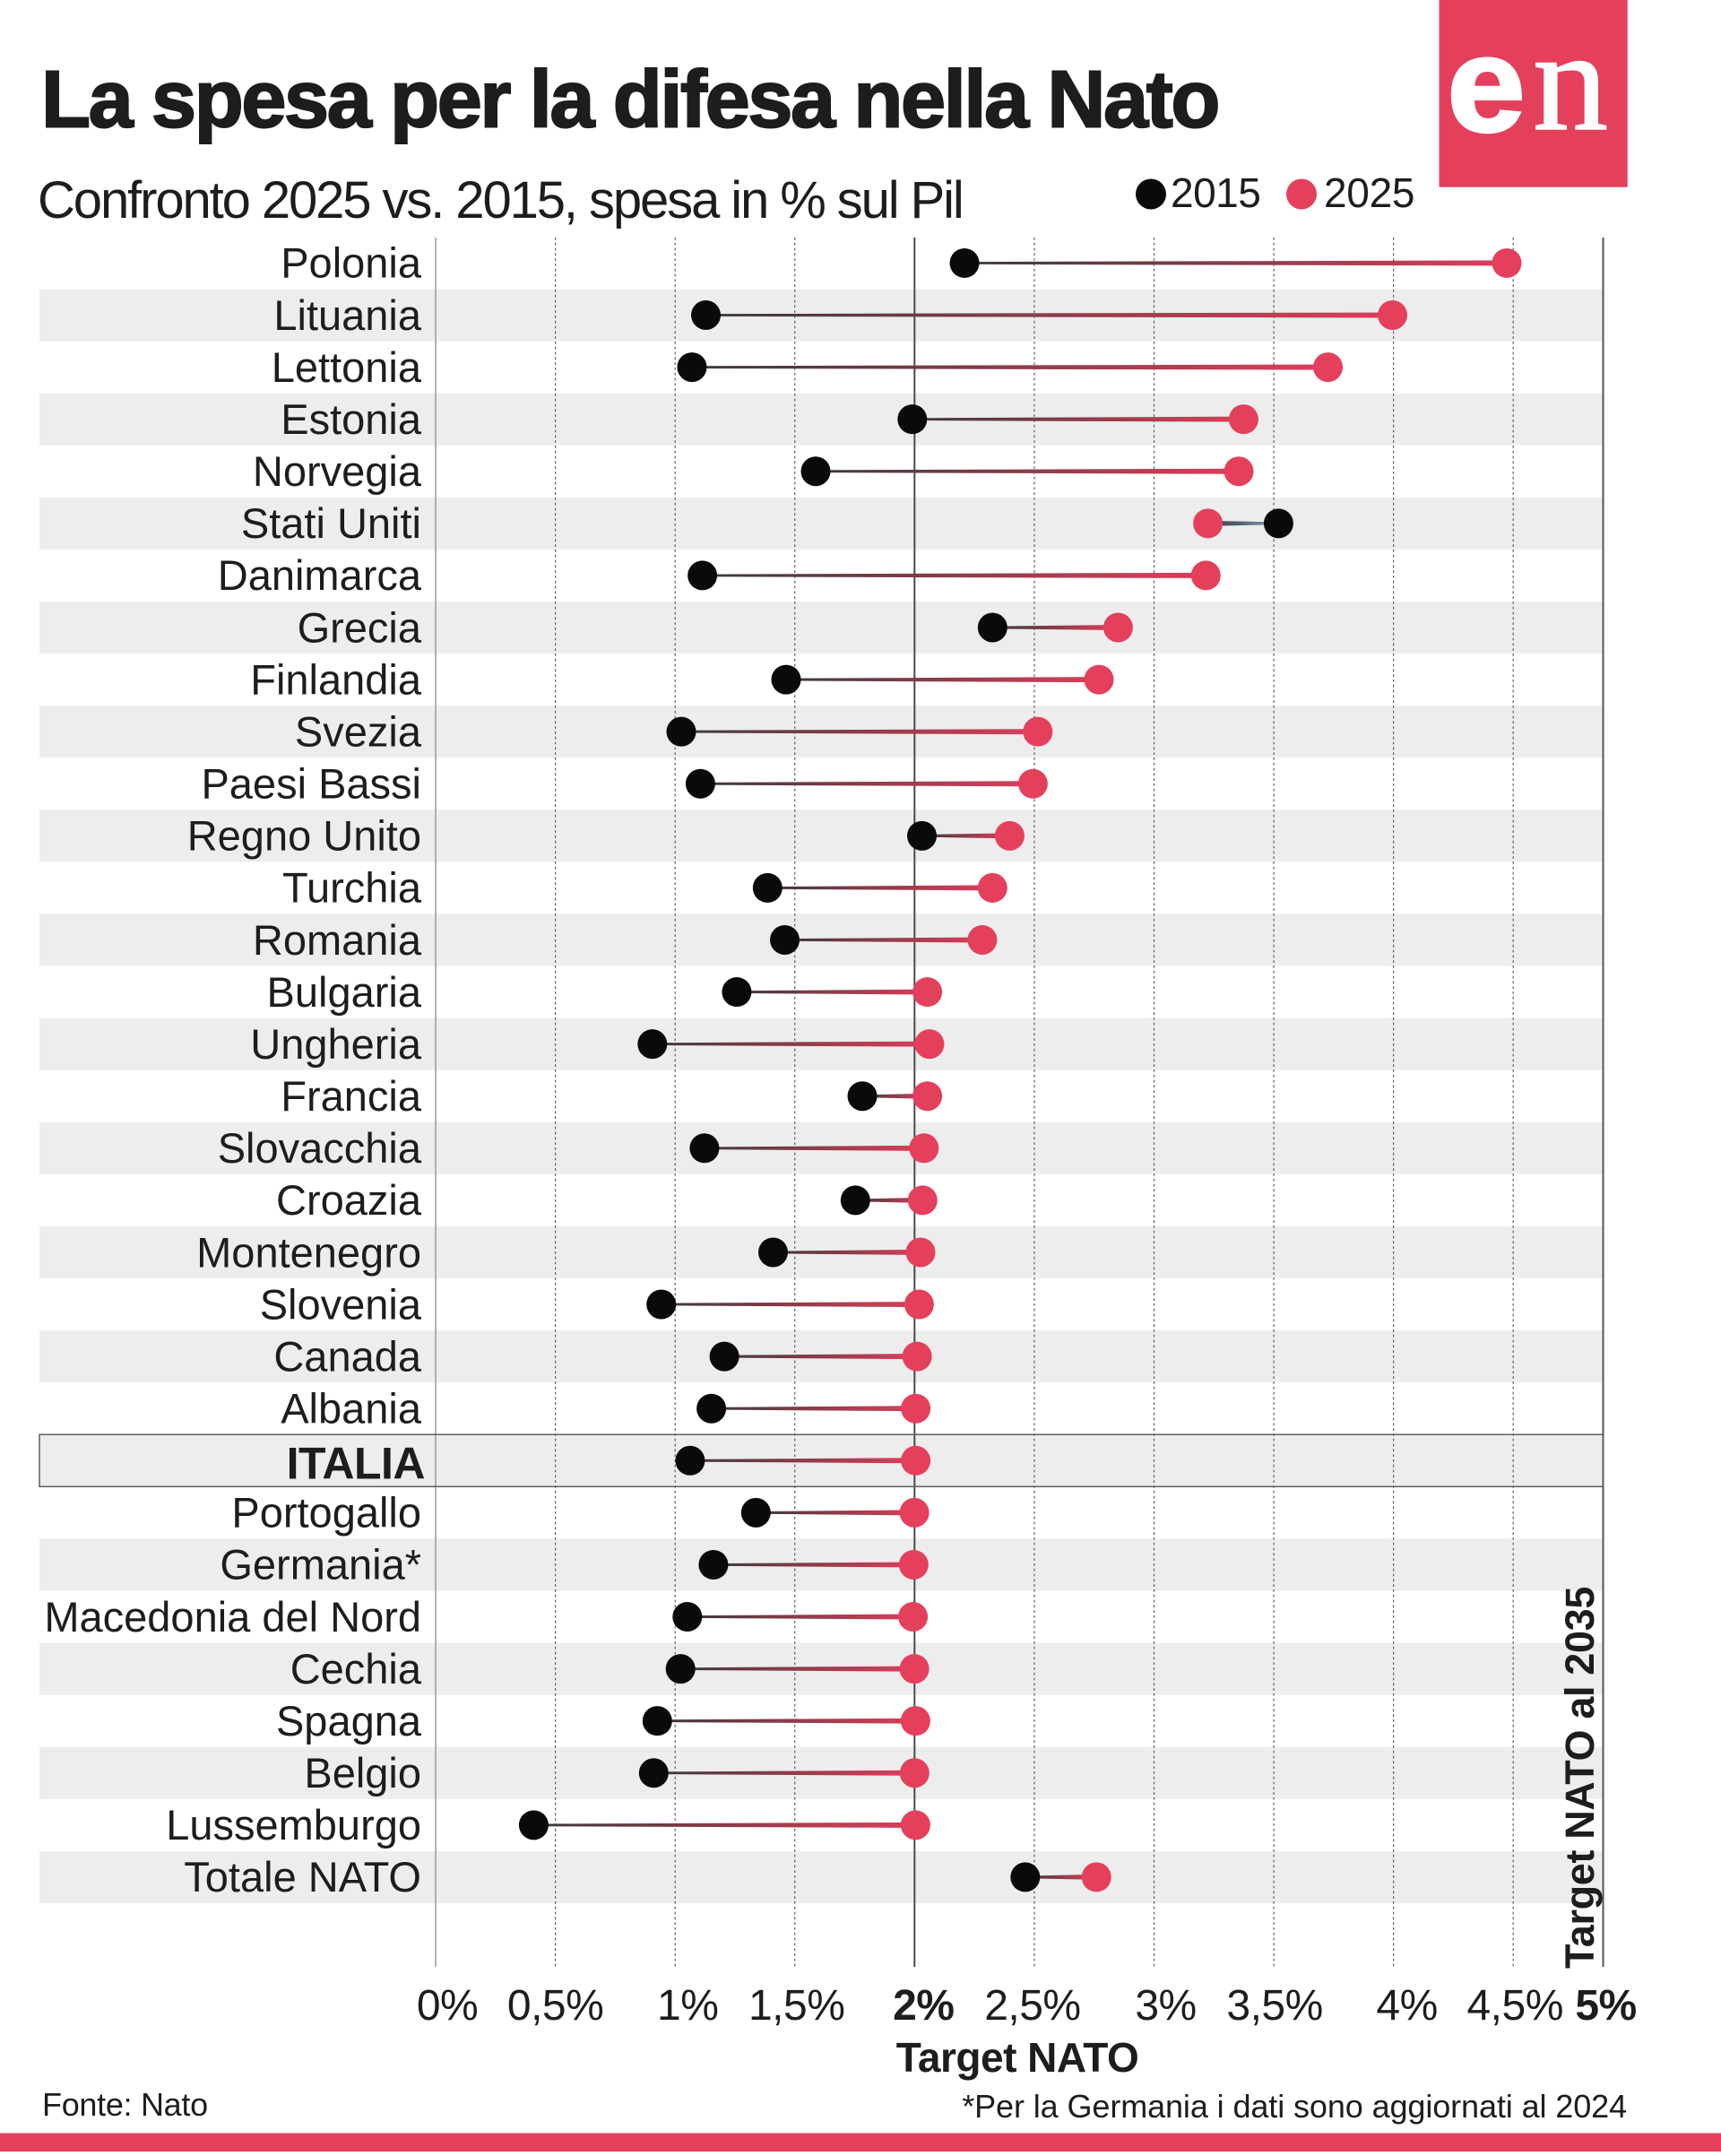 Image resolution: width=1721 pixels, height=2156 pixels. Describe the element at coordinates (320, 1148) in the screenshot. I see `svg-text: Slovacchia` at that location.